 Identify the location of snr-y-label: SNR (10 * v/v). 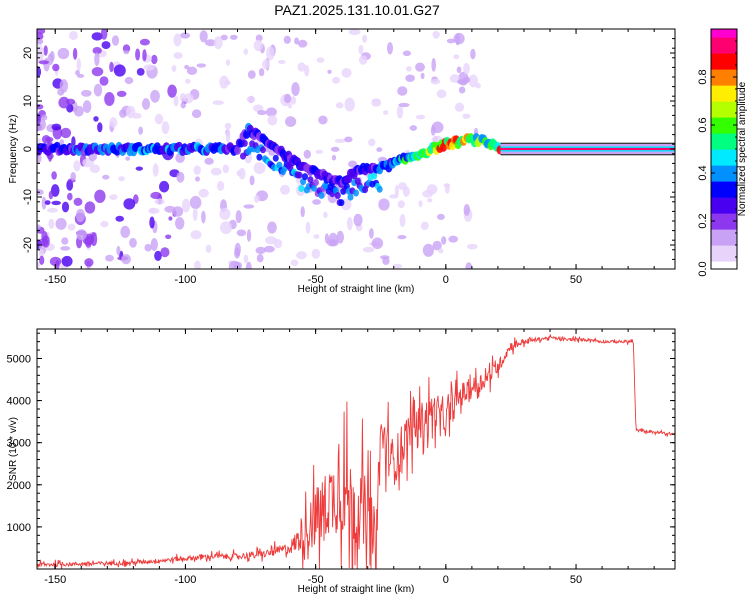
(13, 449).